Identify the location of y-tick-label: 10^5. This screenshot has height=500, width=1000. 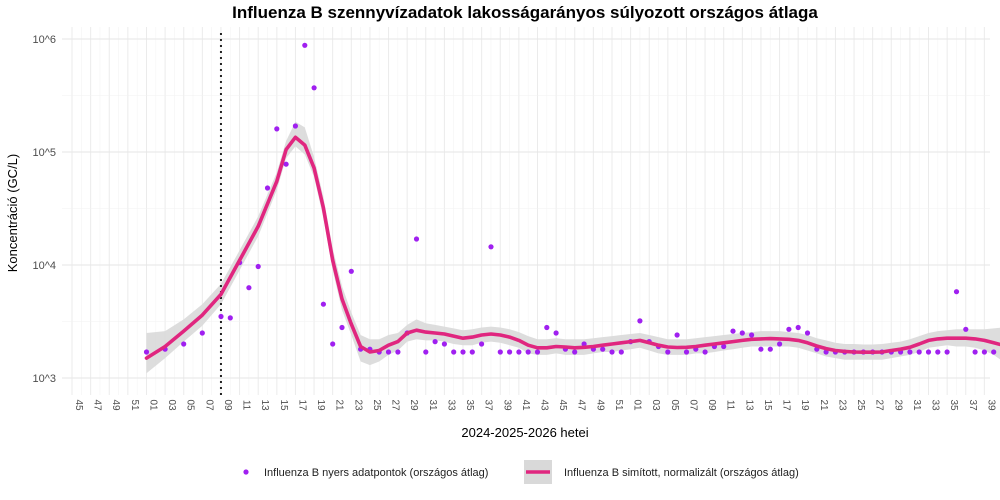
(44, 153).